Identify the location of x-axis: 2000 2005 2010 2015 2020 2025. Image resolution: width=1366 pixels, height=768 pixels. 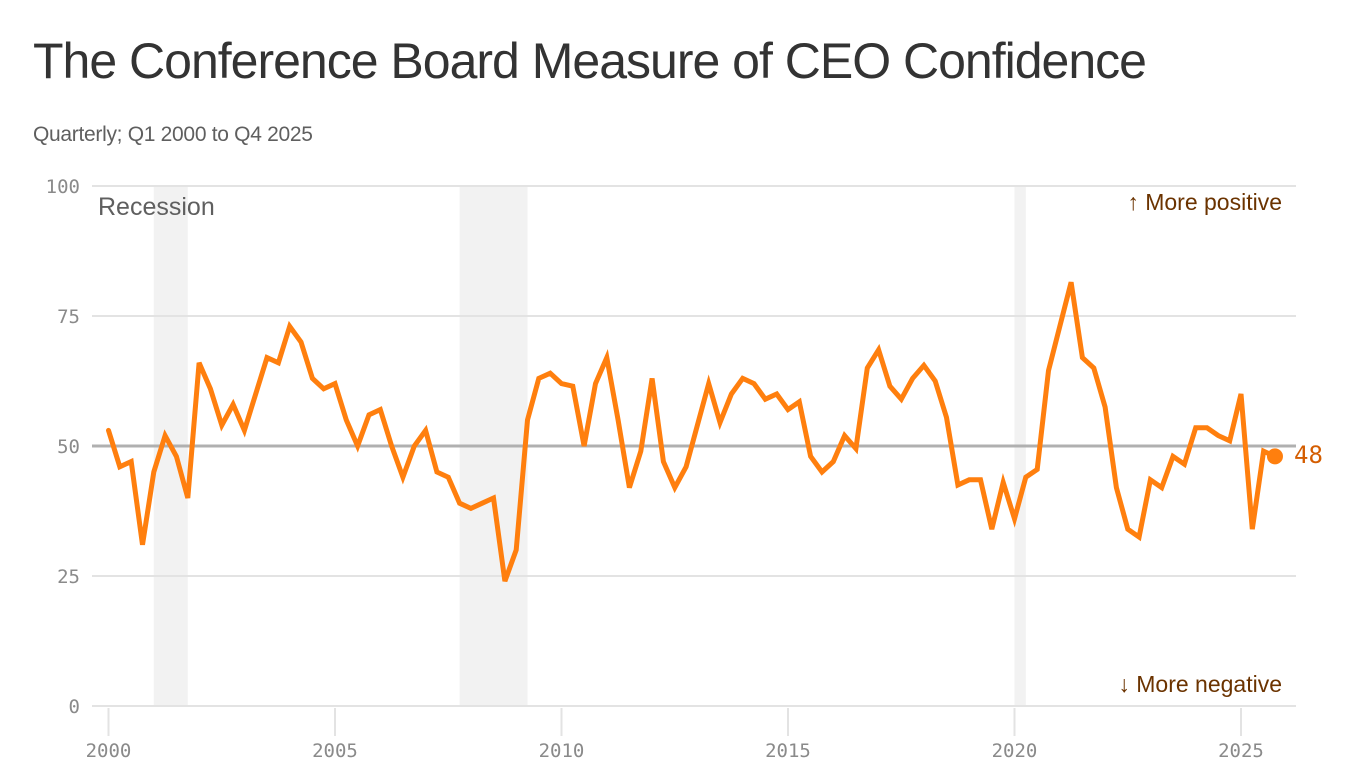
(675, 735).